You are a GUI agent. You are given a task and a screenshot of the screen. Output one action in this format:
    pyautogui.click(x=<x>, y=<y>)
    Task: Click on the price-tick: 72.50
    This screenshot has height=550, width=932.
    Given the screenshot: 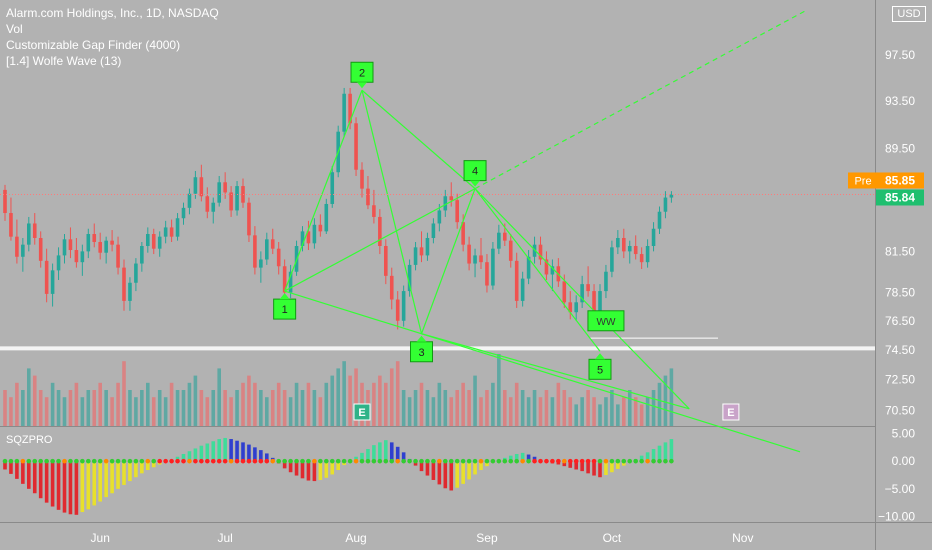 What is the action you would take?
    pyautogui.click(x=900, y=380)
    